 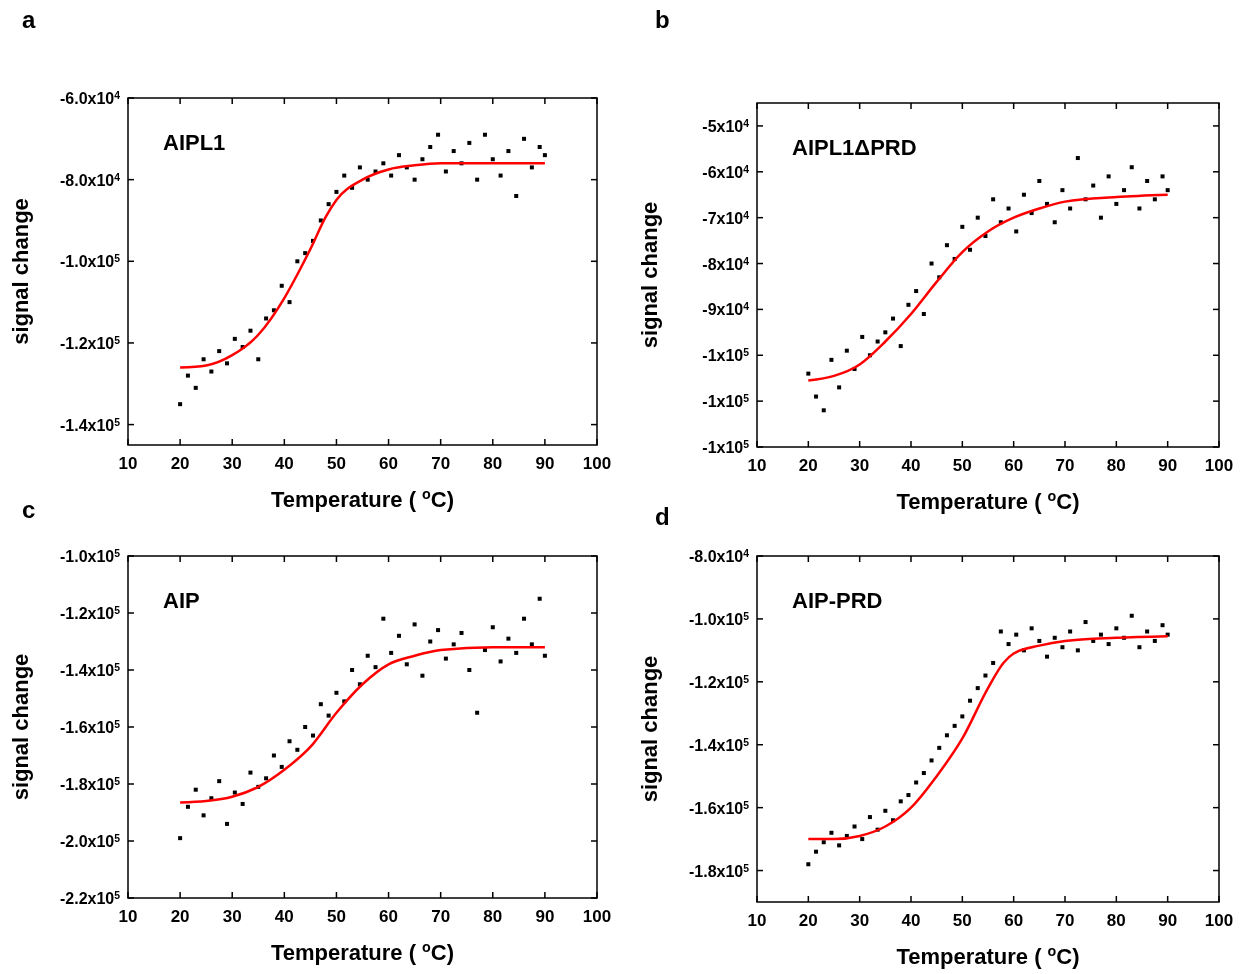 I want to click on text: c, so click(x=29, y=509).